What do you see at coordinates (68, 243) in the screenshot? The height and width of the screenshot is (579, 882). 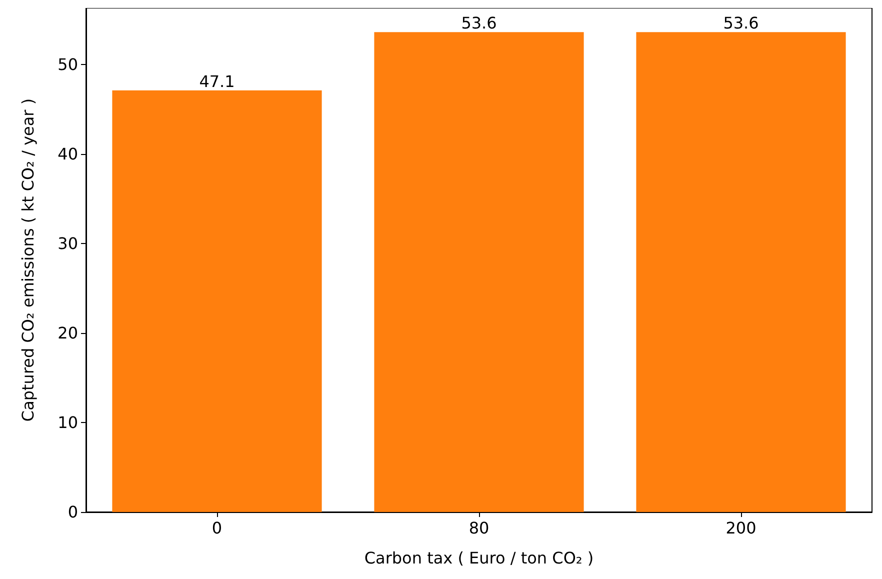 I see `y-tick-label: 30` at bounding box center [68, 243].